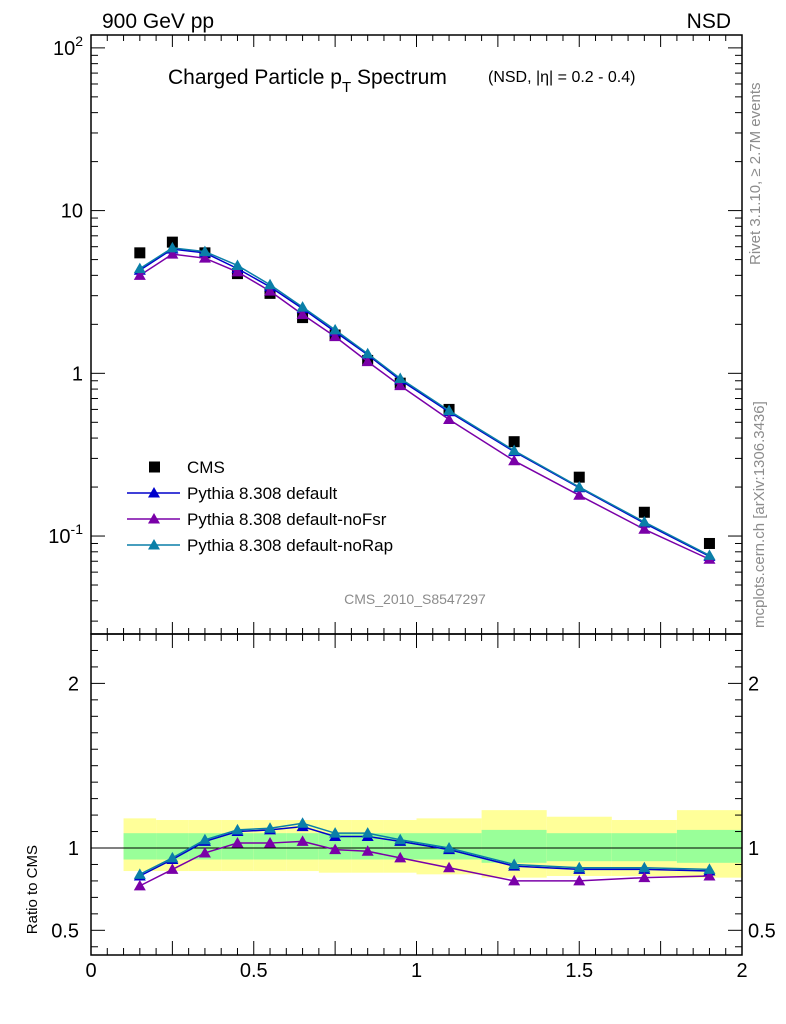 This screenshot has width=786, height=1024. What do you see at coordinates (255, 77) in the screenshot?
I see `title-main: Charged Particle p` at bounding box center [255, 77].